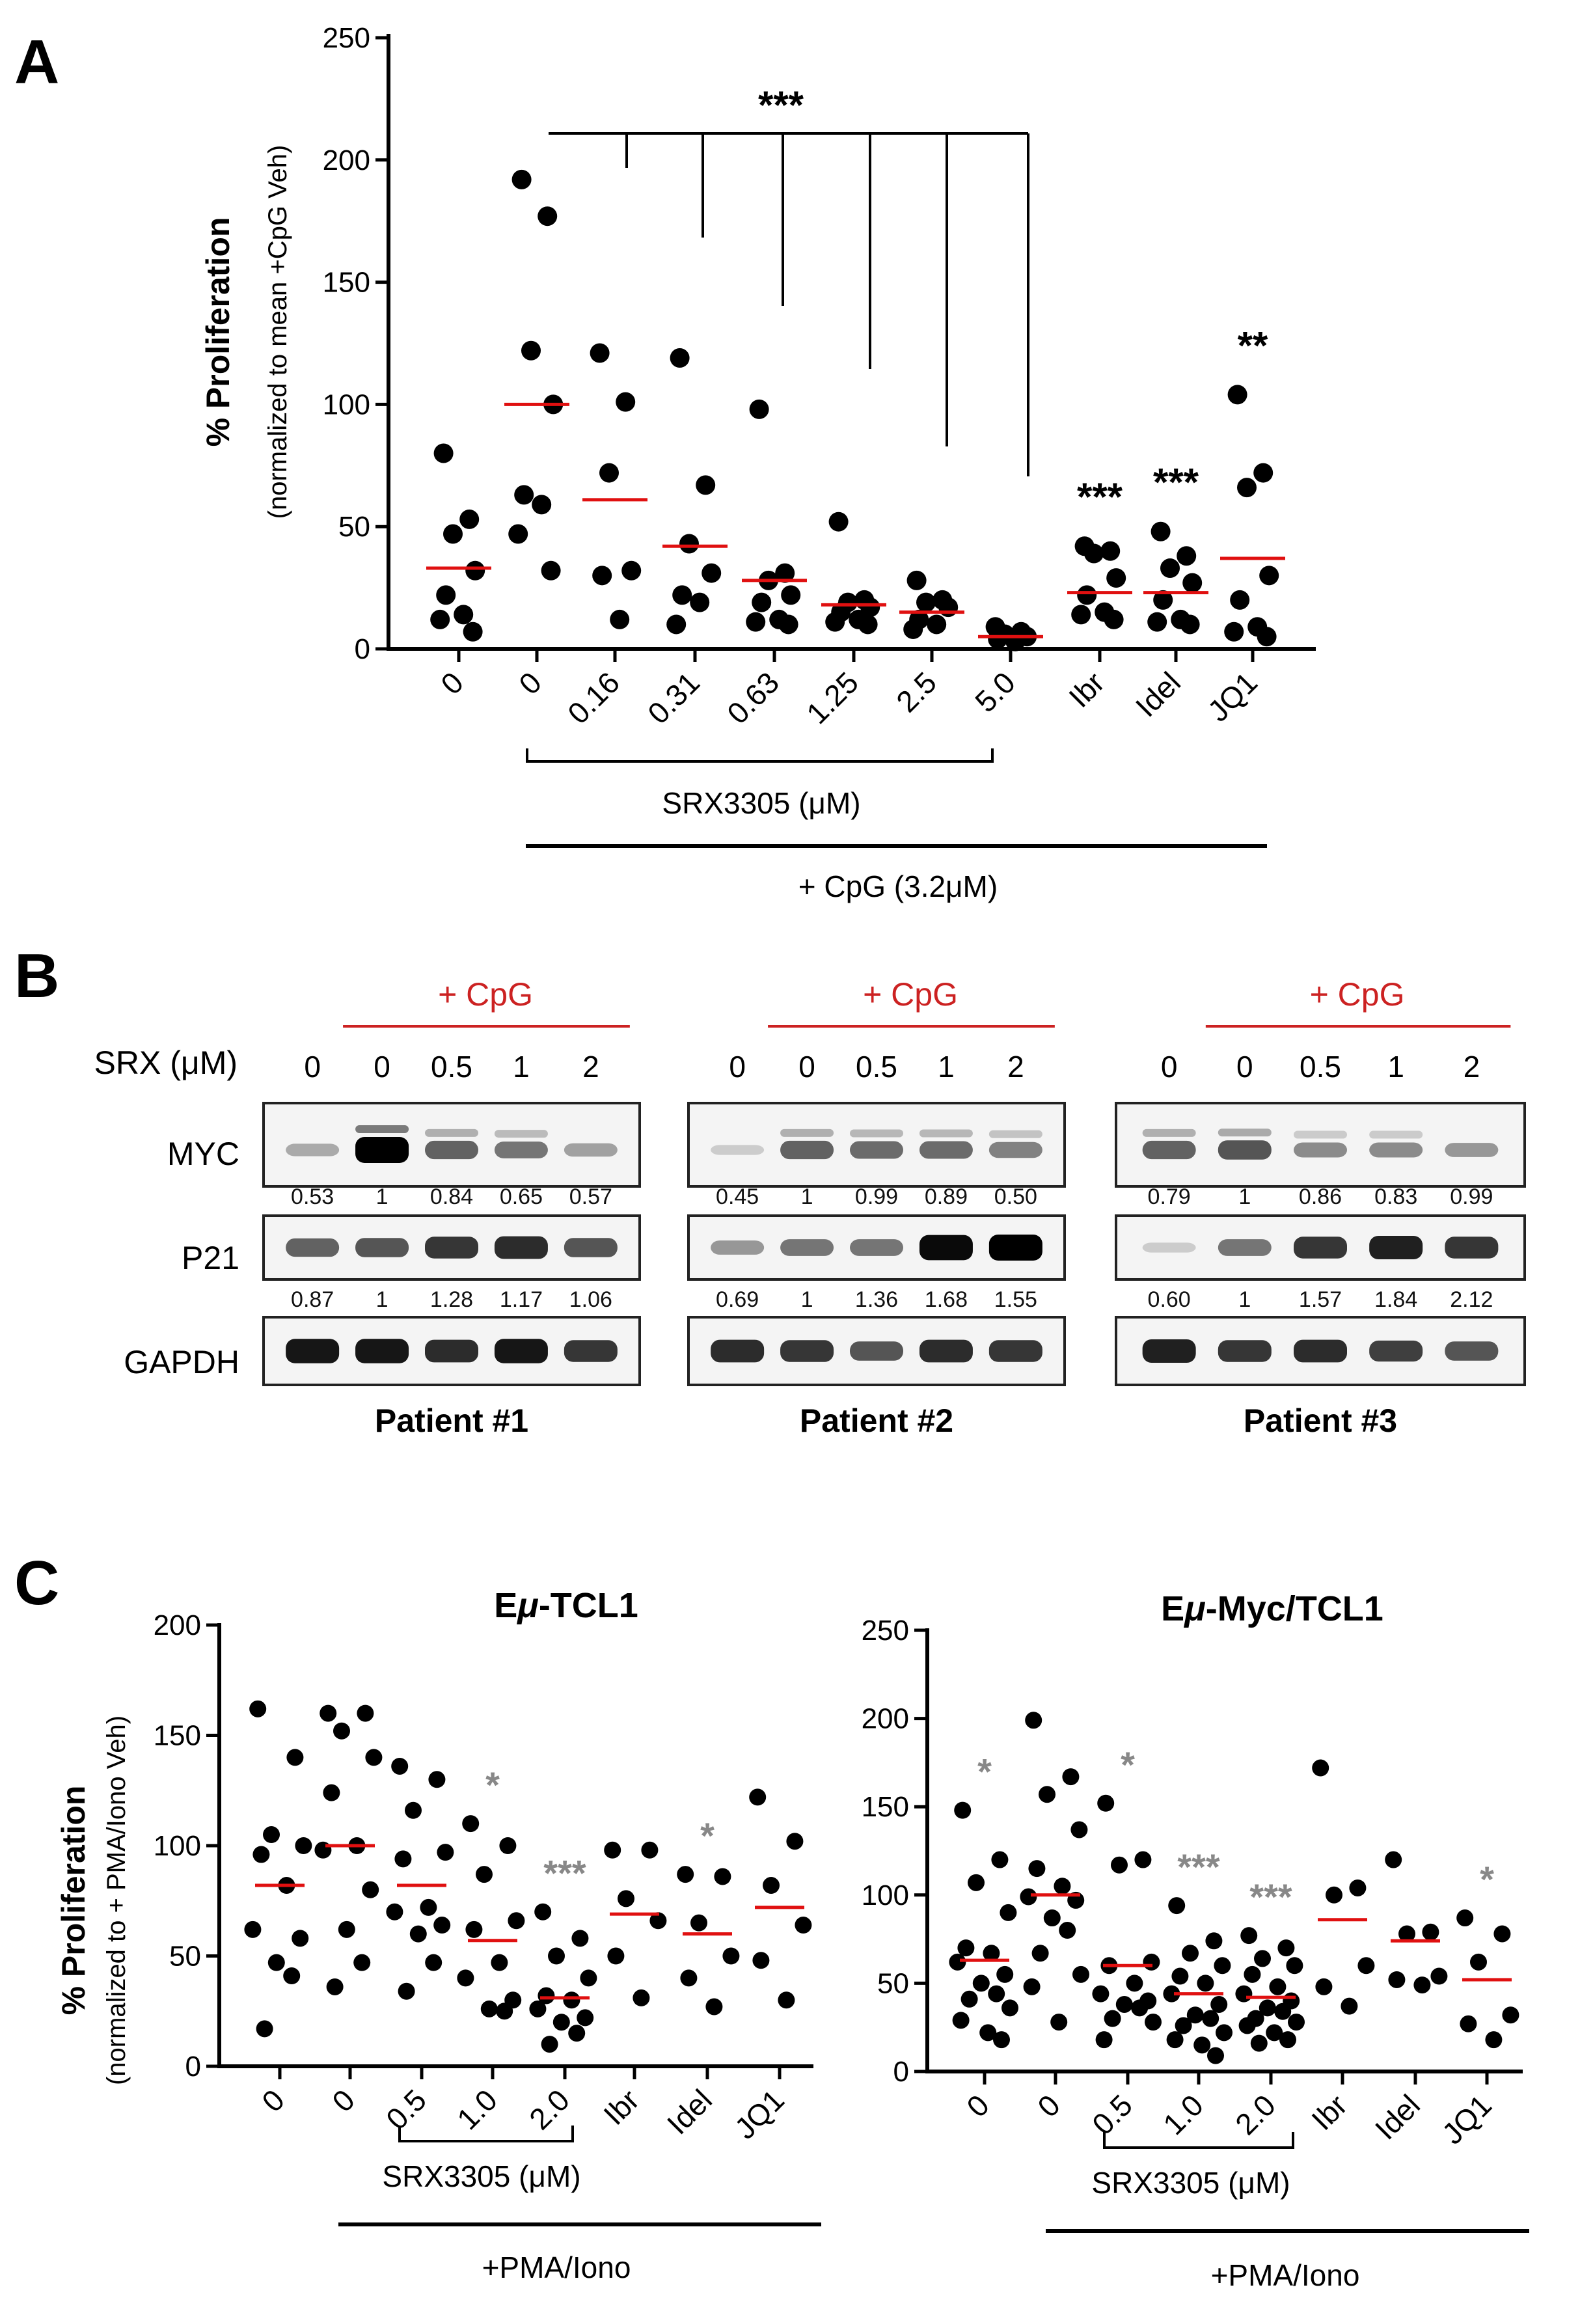  Describe the element at coordinates (177, 1736) in the screenshot. I see `C-left-ytick-label-150: 150` at that location.